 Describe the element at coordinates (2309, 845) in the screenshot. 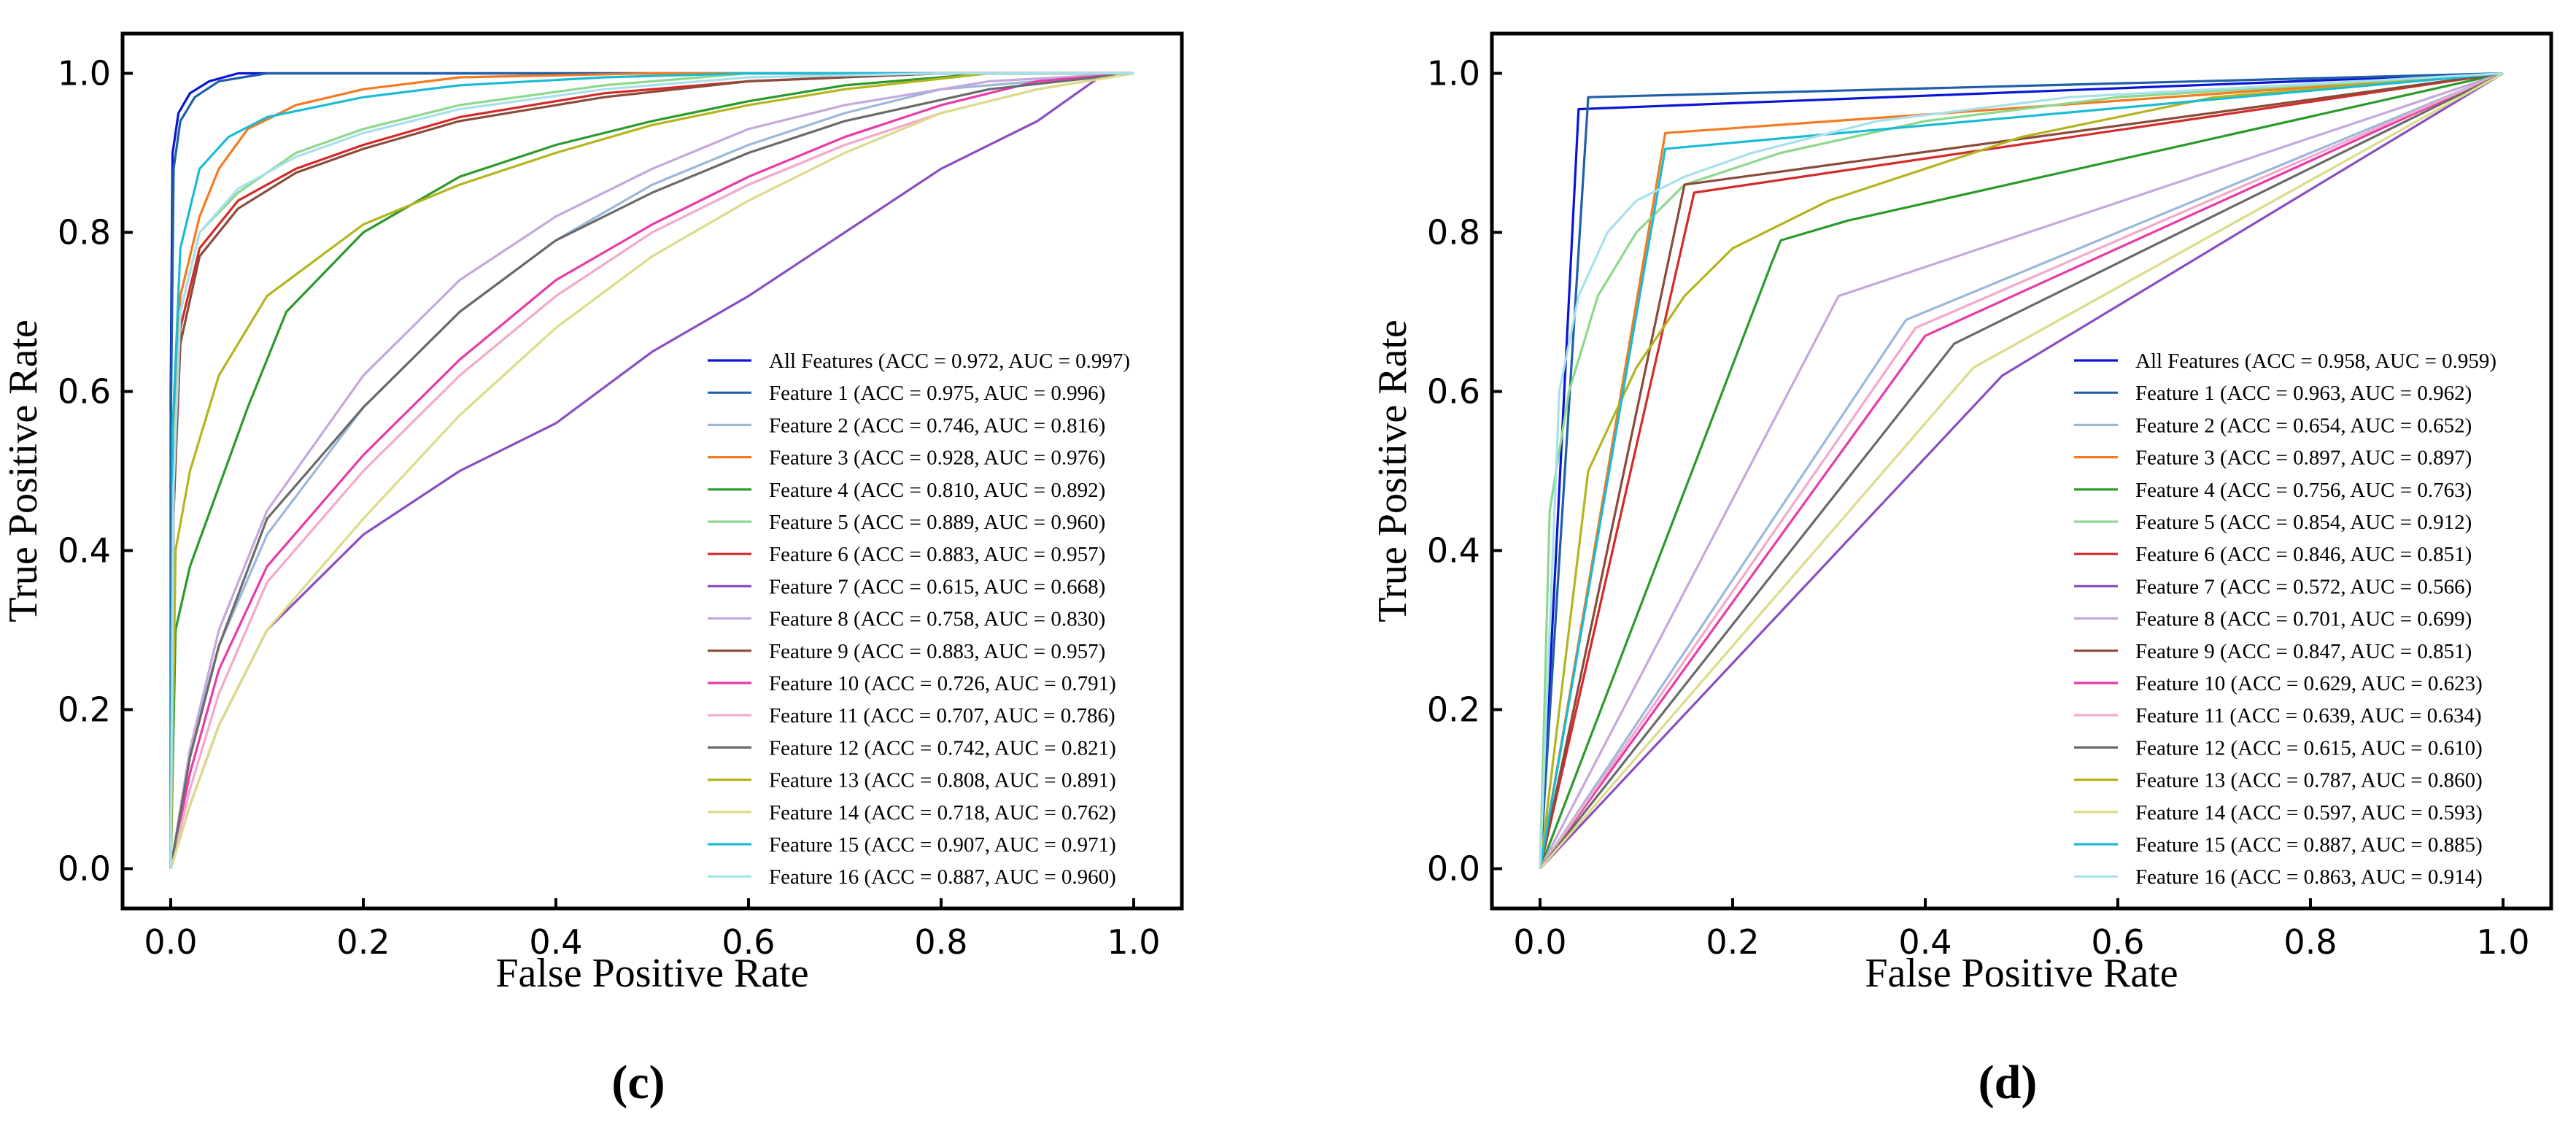

I see `legend-entry: Feature 15 (ACC = 0.887, AUC = 0.885)` at that location.